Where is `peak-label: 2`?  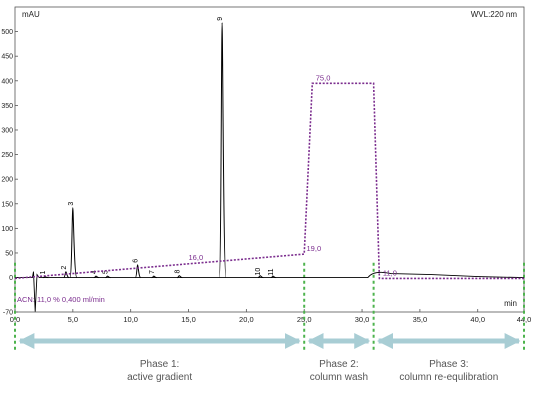 peak-label: 2 is located at coordinates (64, 268).